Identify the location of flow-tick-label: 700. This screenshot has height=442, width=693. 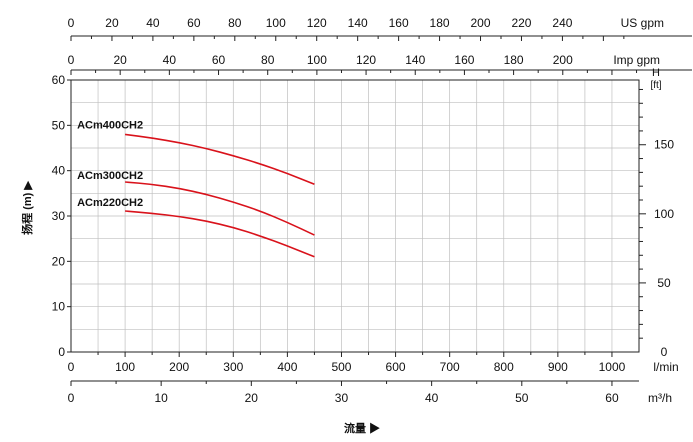
(450, 367).